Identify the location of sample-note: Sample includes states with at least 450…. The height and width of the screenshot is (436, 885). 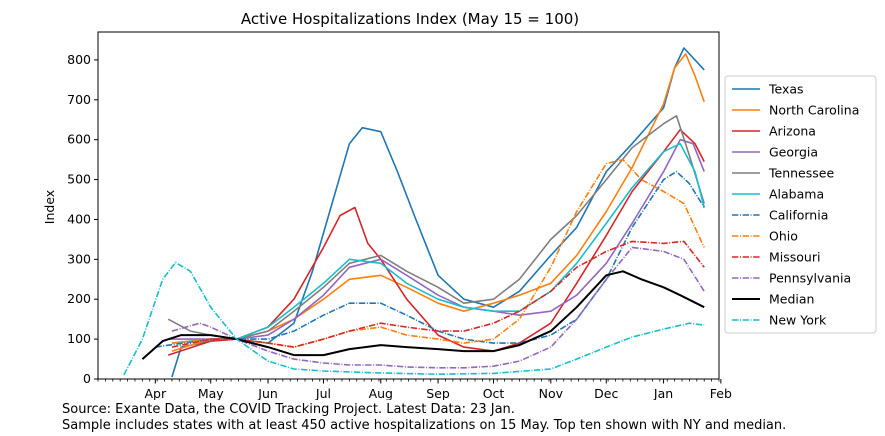
(424, 425).